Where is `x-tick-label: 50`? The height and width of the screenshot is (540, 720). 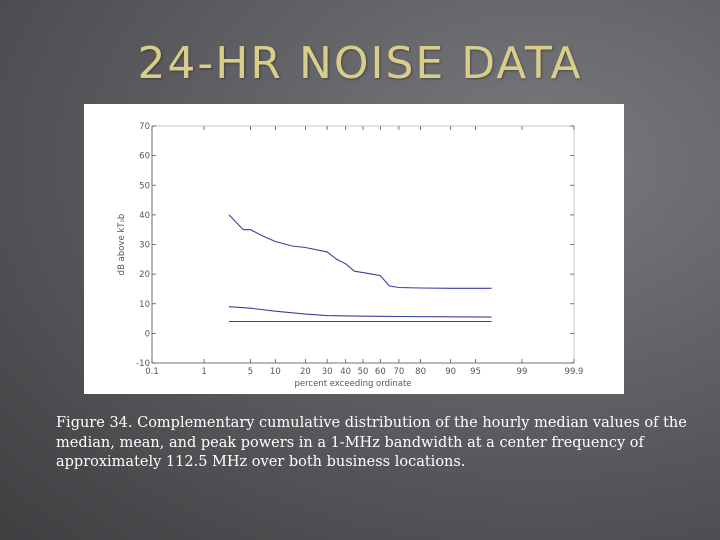 x-tick-label: 50 is located at coordinates (363, 372).